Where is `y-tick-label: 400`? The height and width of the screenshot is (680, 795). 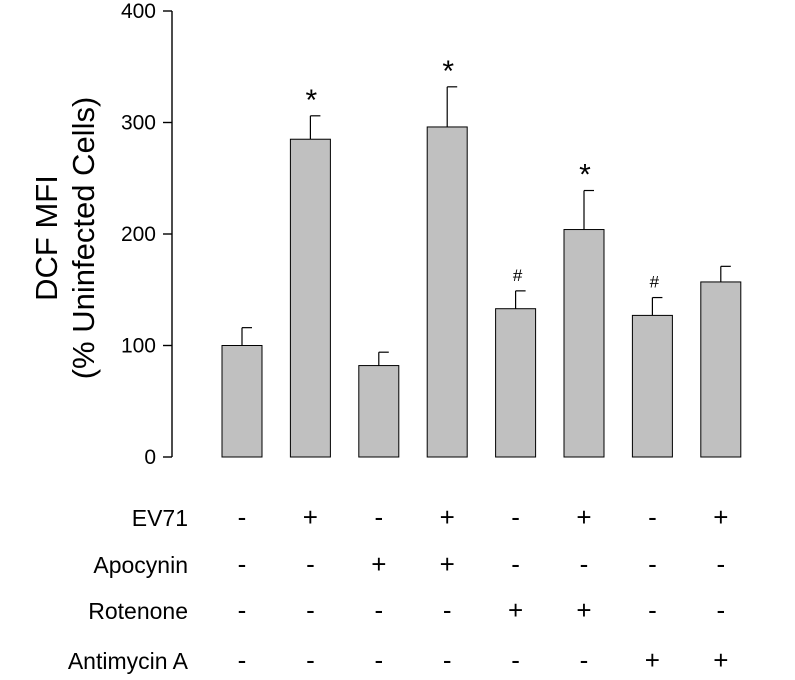 y-tick-label: 400 is located at coordinates (138, 11).